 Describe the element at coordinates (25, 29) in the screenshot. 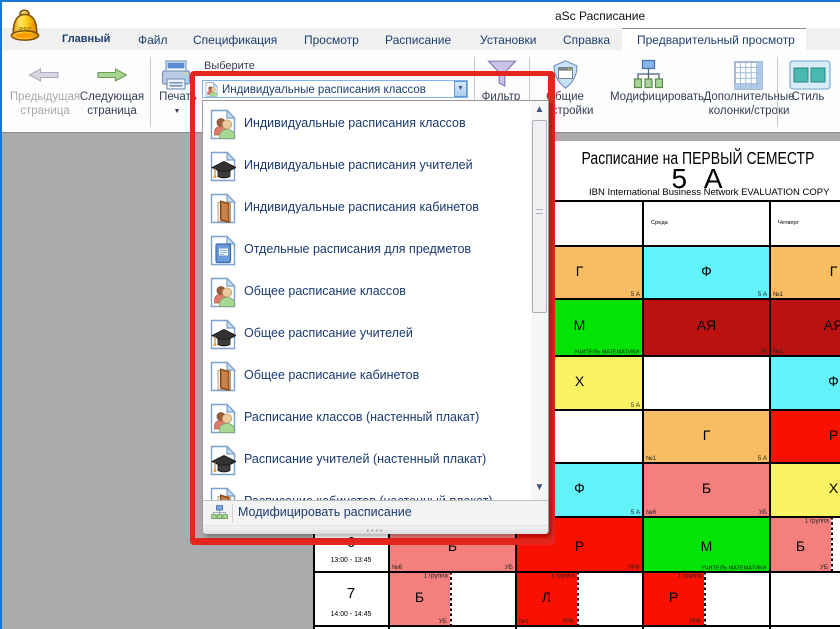

I see `svg-text: asc` at that location.